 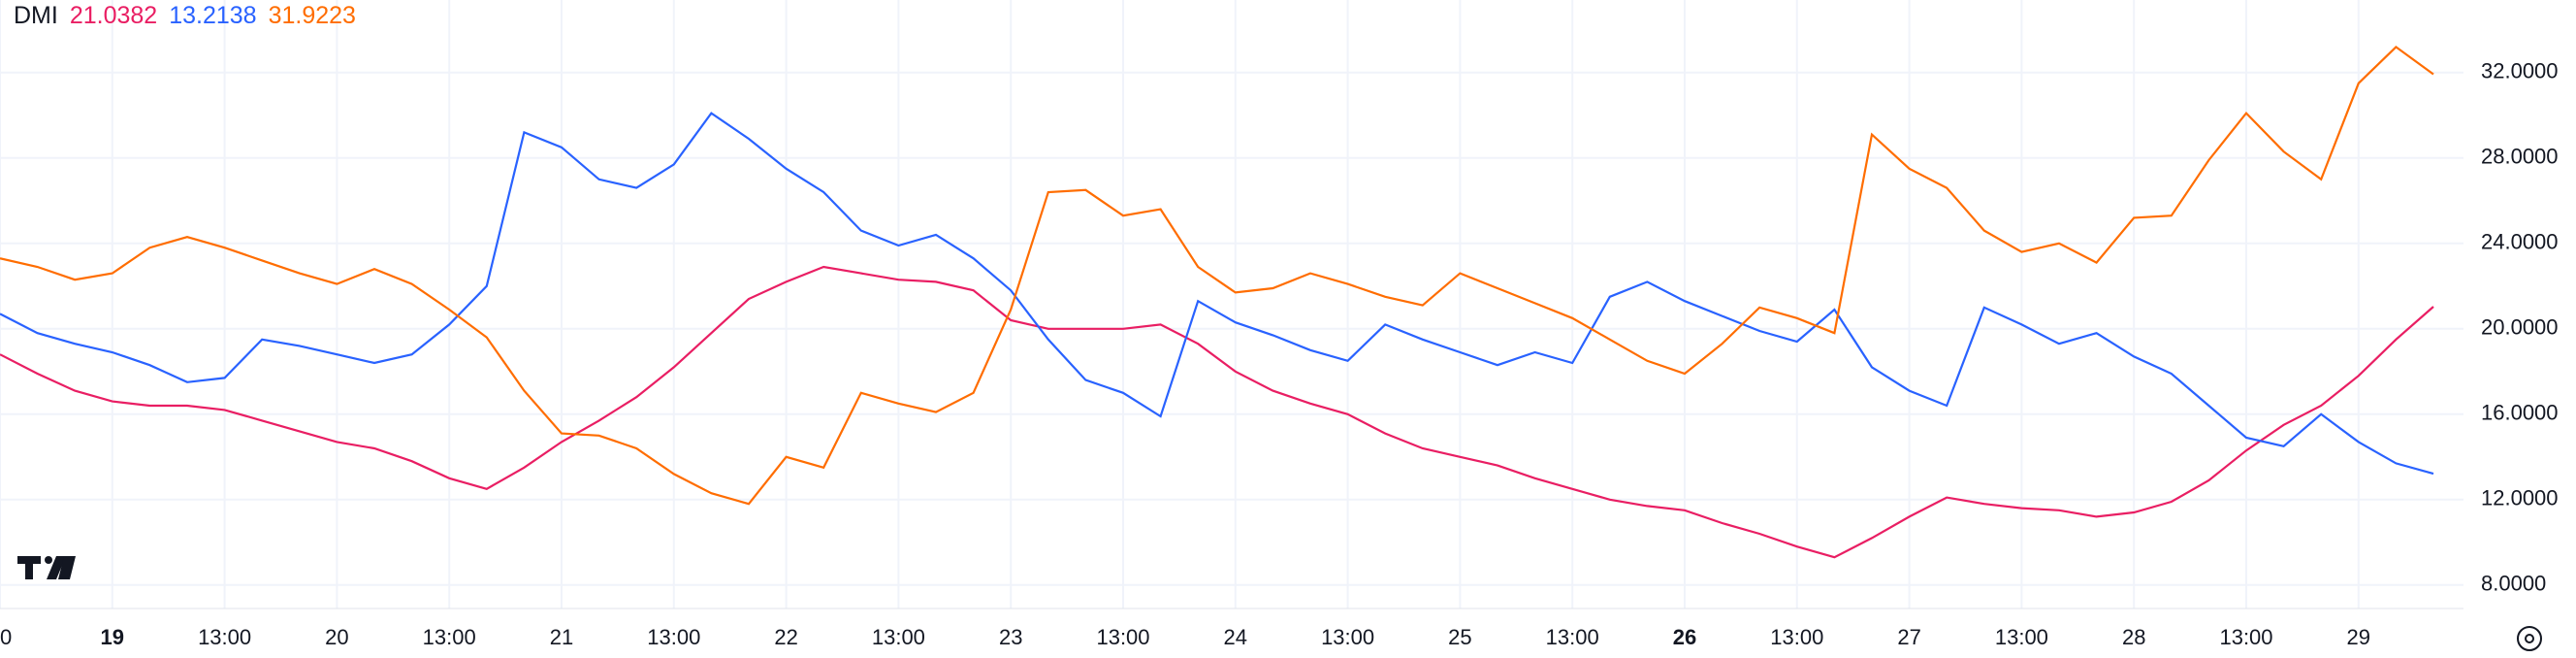 What do you see at coordinates (1010, 637) in the screenshot?
I see `x-tick-label: 23` at bounding box center [1010, 637].